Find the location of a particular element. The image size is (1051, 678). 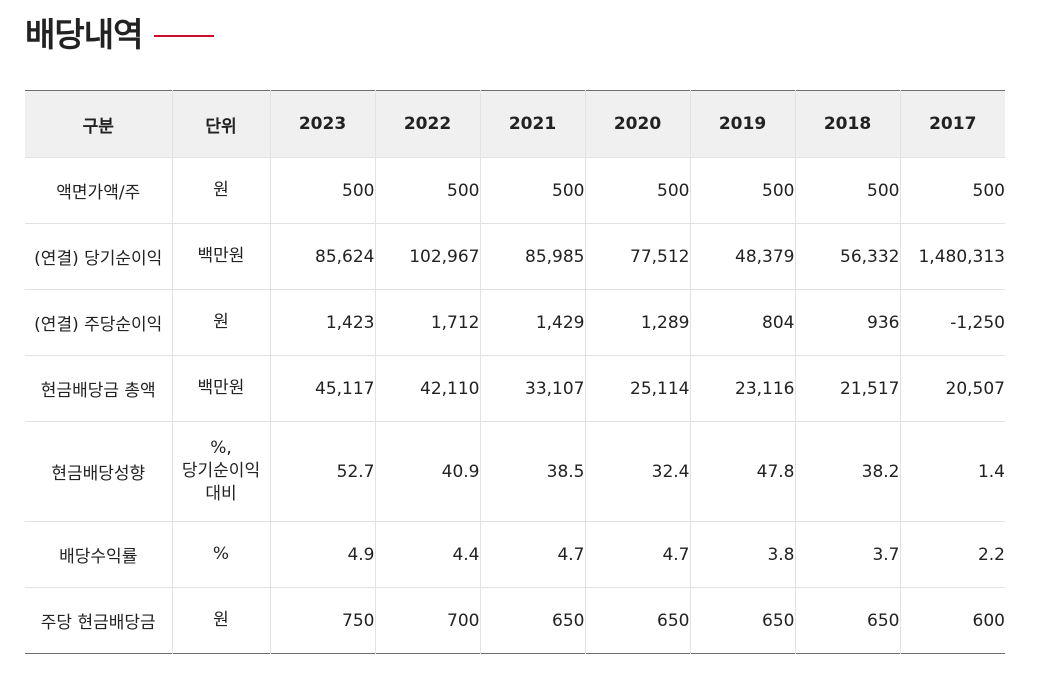

value-cell: 1,480,313 is located at coordinates (952, 256).